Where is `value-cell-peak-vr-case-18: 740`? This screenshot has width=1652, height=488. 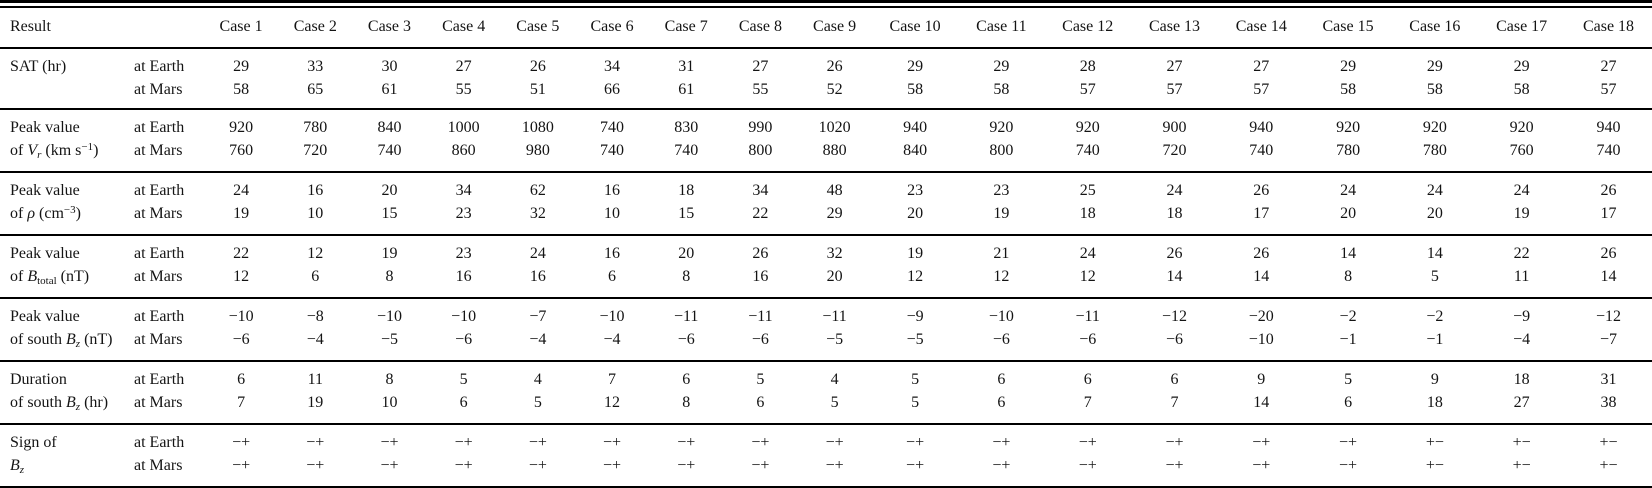
value-cell-peak-vr-case-18: 740 is located at coordinates (1608, 150).